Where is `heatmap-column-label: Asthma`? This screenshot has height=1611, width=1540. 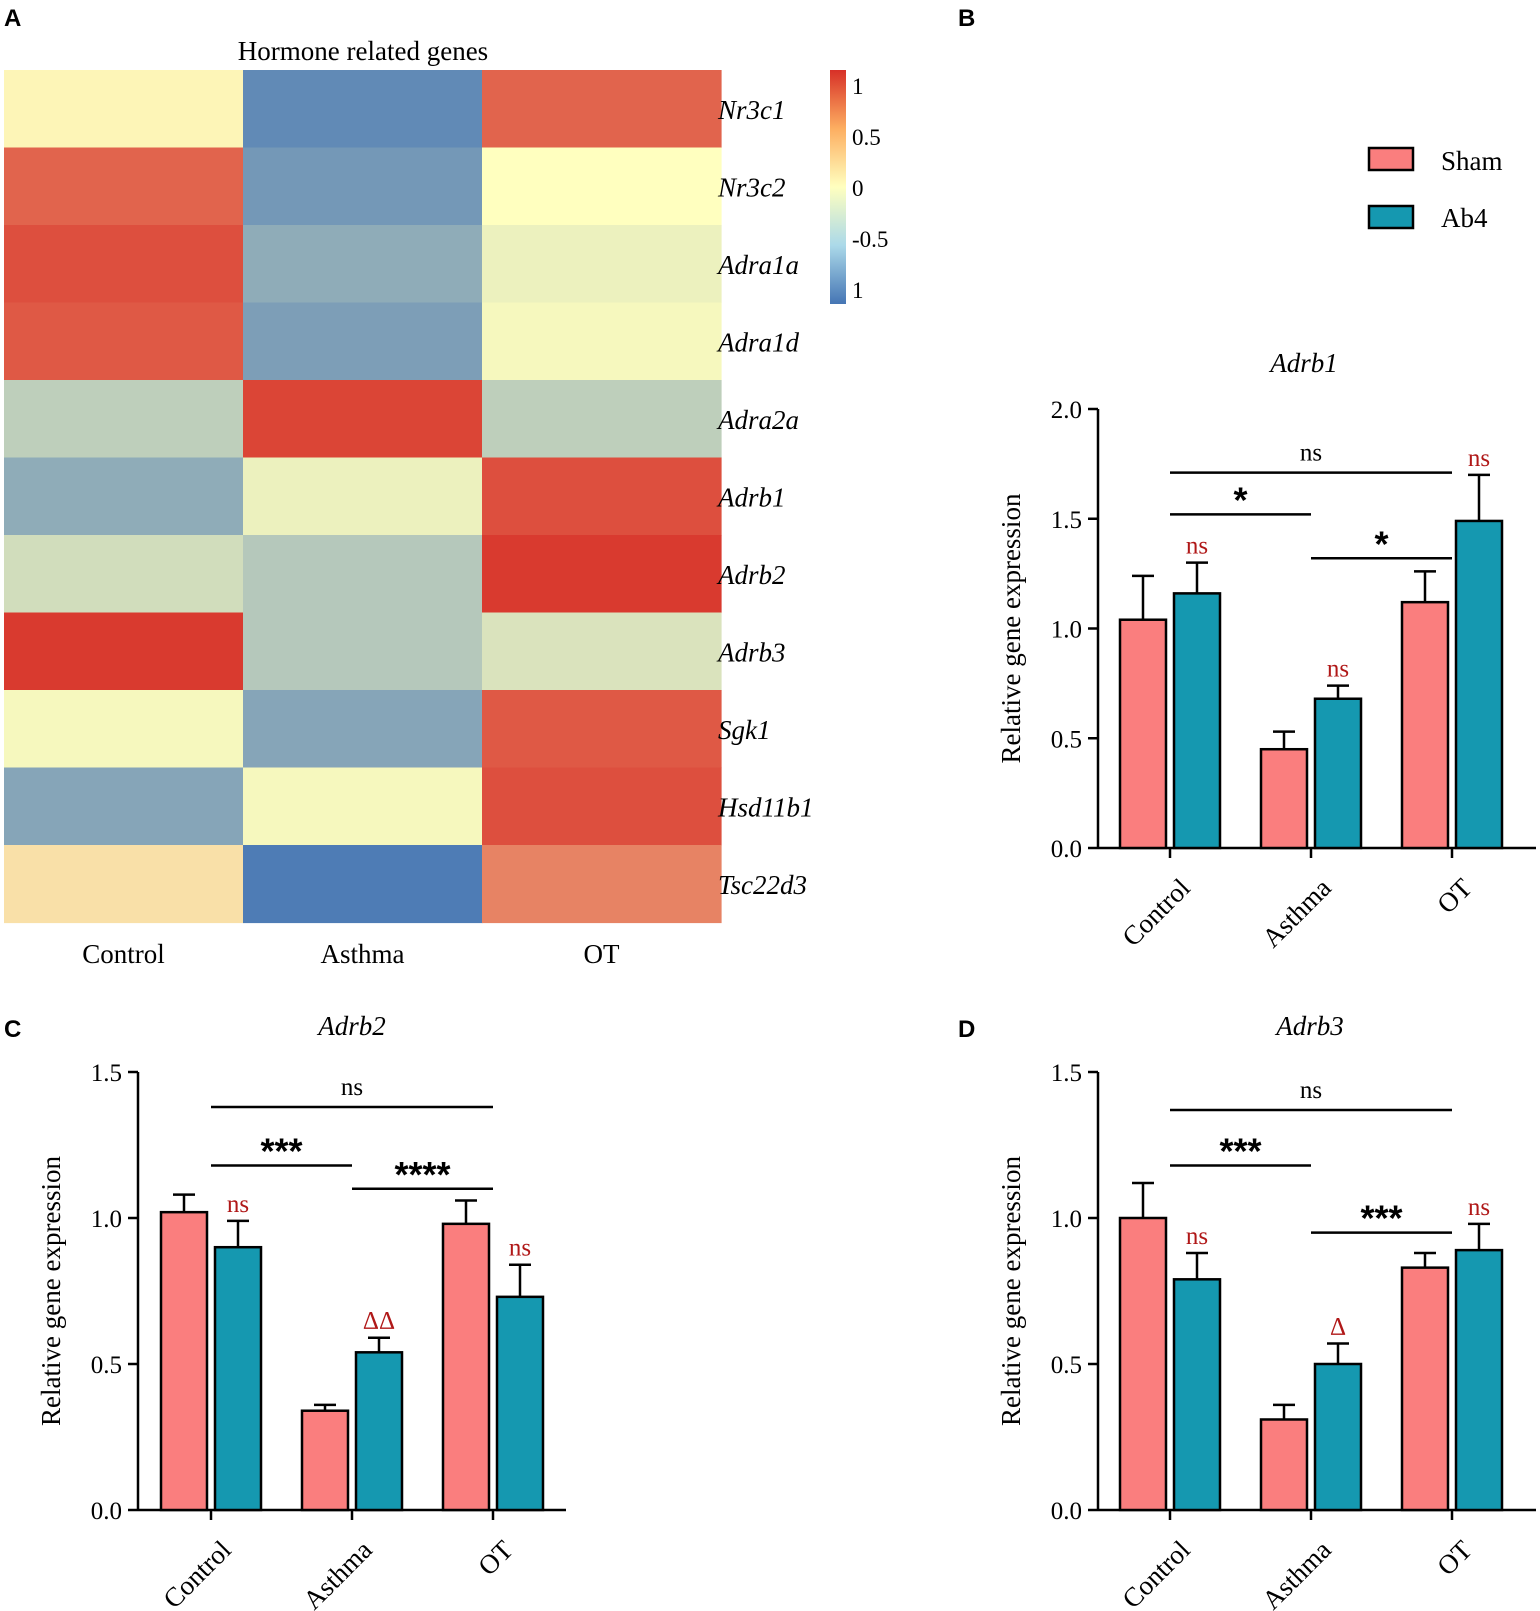
heatmap-column-label: Asthma is located at coordinates (363, 954).